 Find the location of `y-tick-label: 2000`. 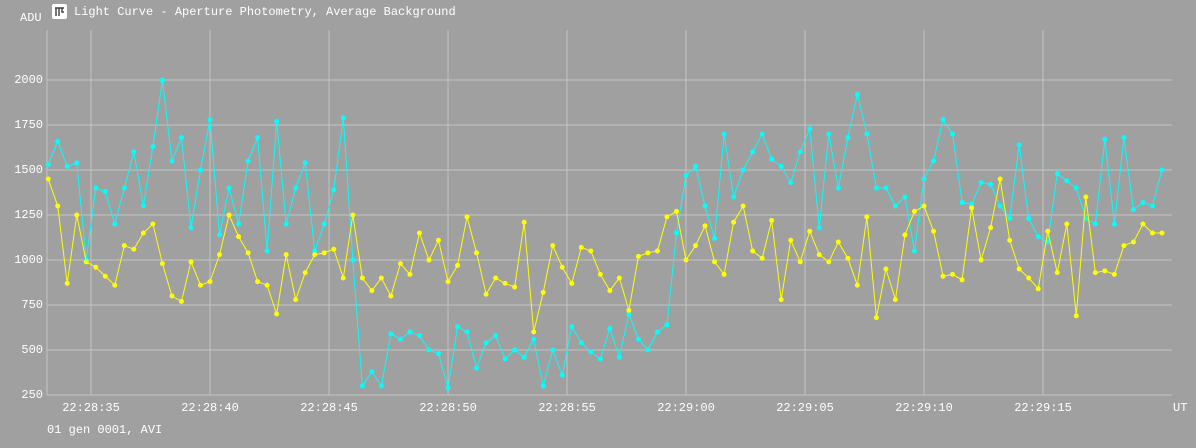

y-tick-label: 2000 is located at coordinates (28, 80).